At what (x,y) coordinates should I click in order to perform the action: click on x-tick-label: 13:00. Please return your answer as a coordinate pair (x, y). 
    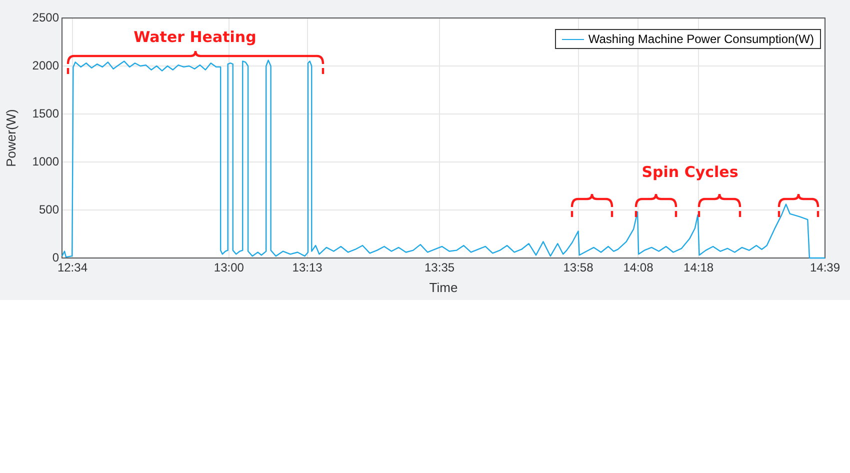
    Looking at the image, I should click on (229, 267).